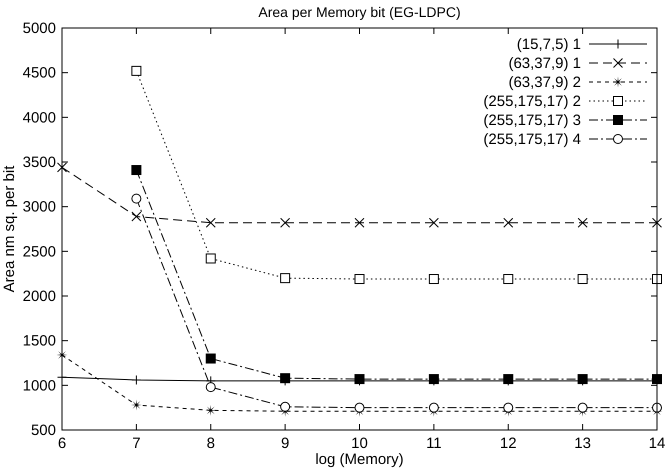  Describe the element at coordinates (359, 443) in the screenshot. I see `x-tick-label: 10` at that location.